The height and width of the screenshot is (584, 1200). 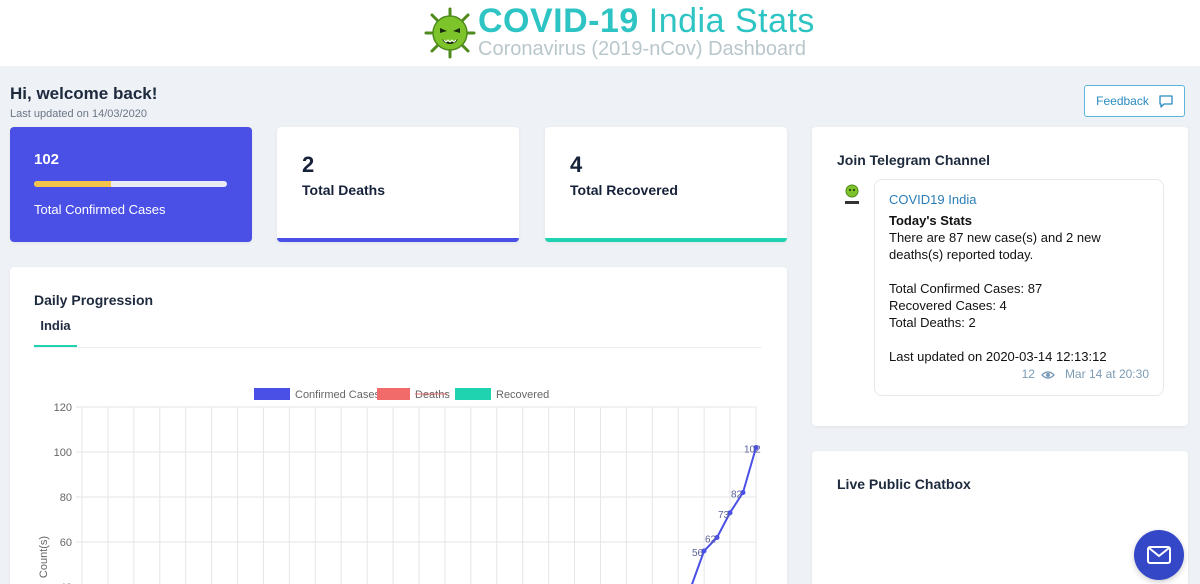 I want to click on message-confirmed: Total Confirmed Cases: 87, so click(x=966, y=288).